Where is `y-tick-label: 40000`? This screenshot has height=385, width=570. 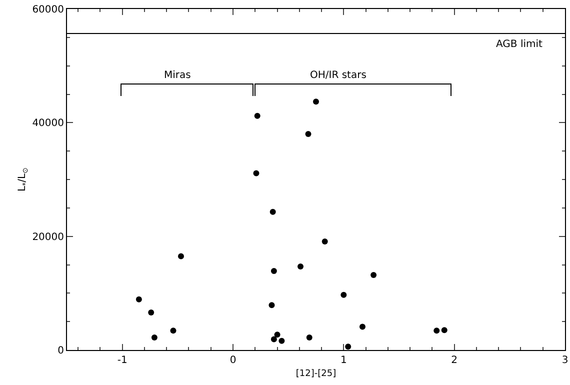 y-tick-label: 40000 is located at coordinates (48, 124).